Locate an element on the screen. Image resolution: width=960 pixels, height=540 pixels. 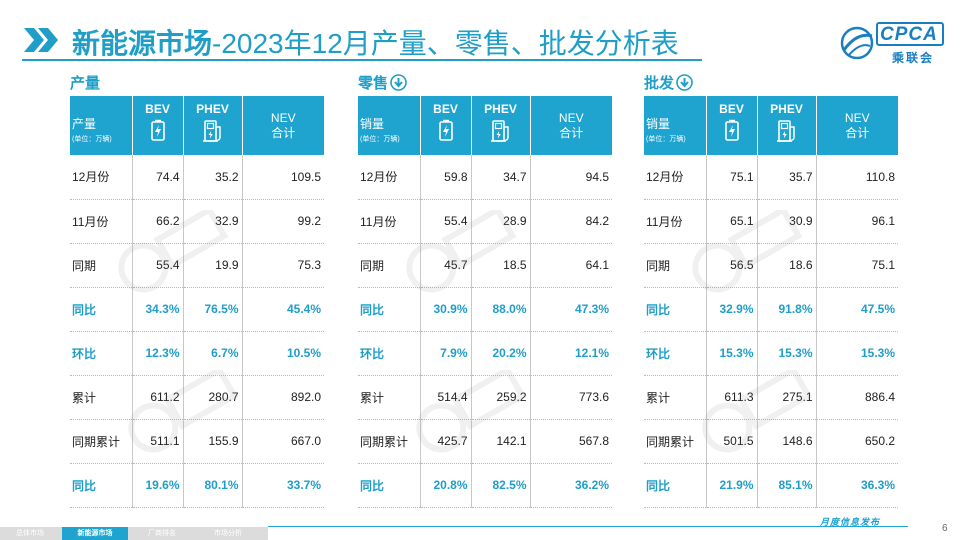
phev-value: 6.7% is located at coordinates (213, 353).